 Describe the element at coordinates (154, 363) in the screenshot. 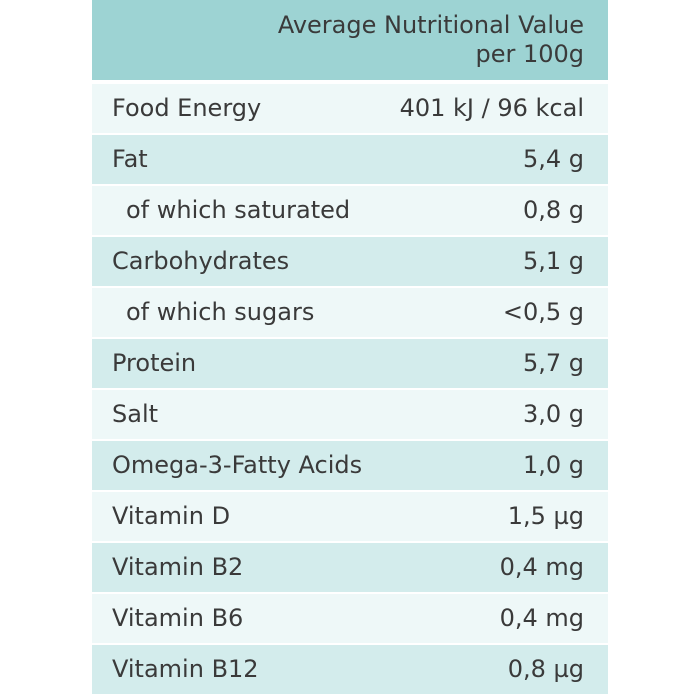

I see `row-label: Protein` at that location.